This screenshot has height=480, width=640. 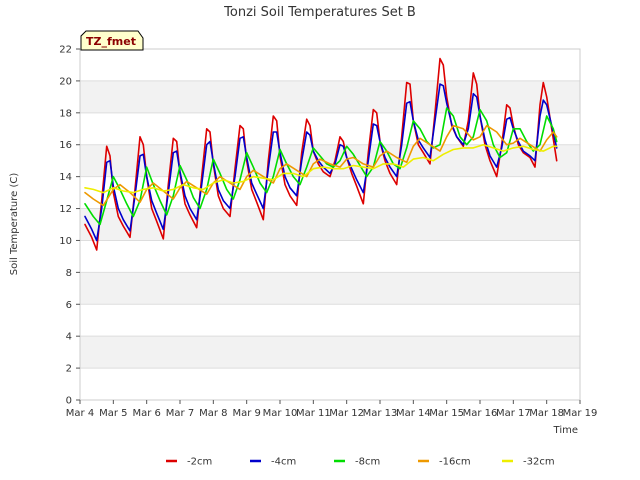 I want to click on x-tick-label: Mar 15, so click(x=446, y=413).